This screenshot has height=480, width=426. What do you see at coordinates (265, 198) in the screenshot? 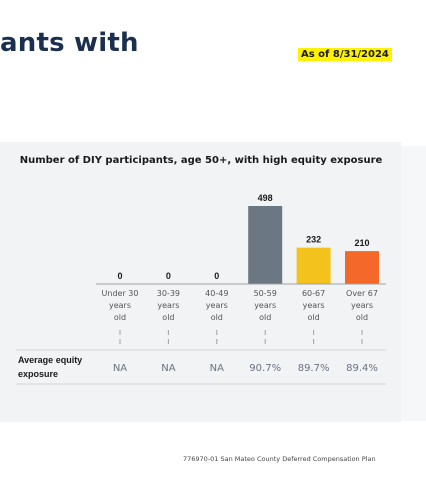
I see `bar-value-label: 498` at bounding box center [265, 198].